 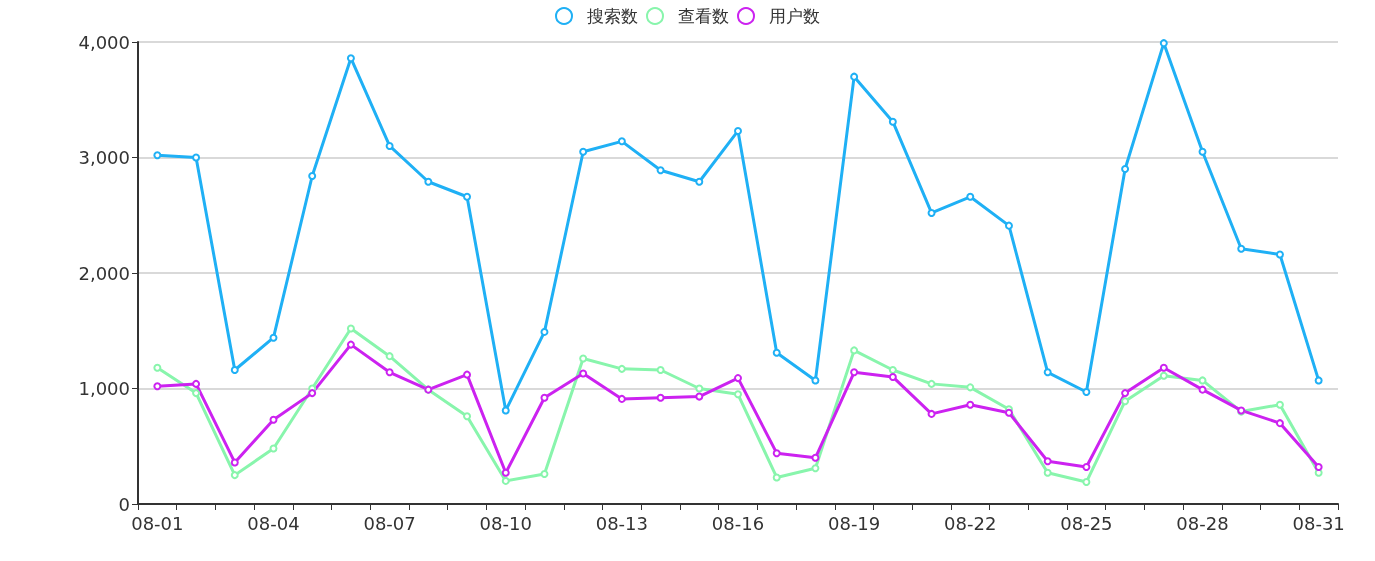 I want to click on y-tick-label: 2,000, so click(x=104, y=273).